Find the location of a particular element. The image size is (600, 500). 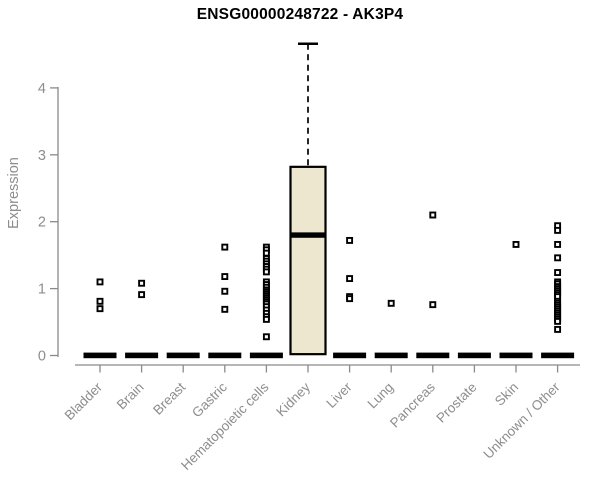

x-tick-label-skin: Skin is located at coordinates (506, 394).